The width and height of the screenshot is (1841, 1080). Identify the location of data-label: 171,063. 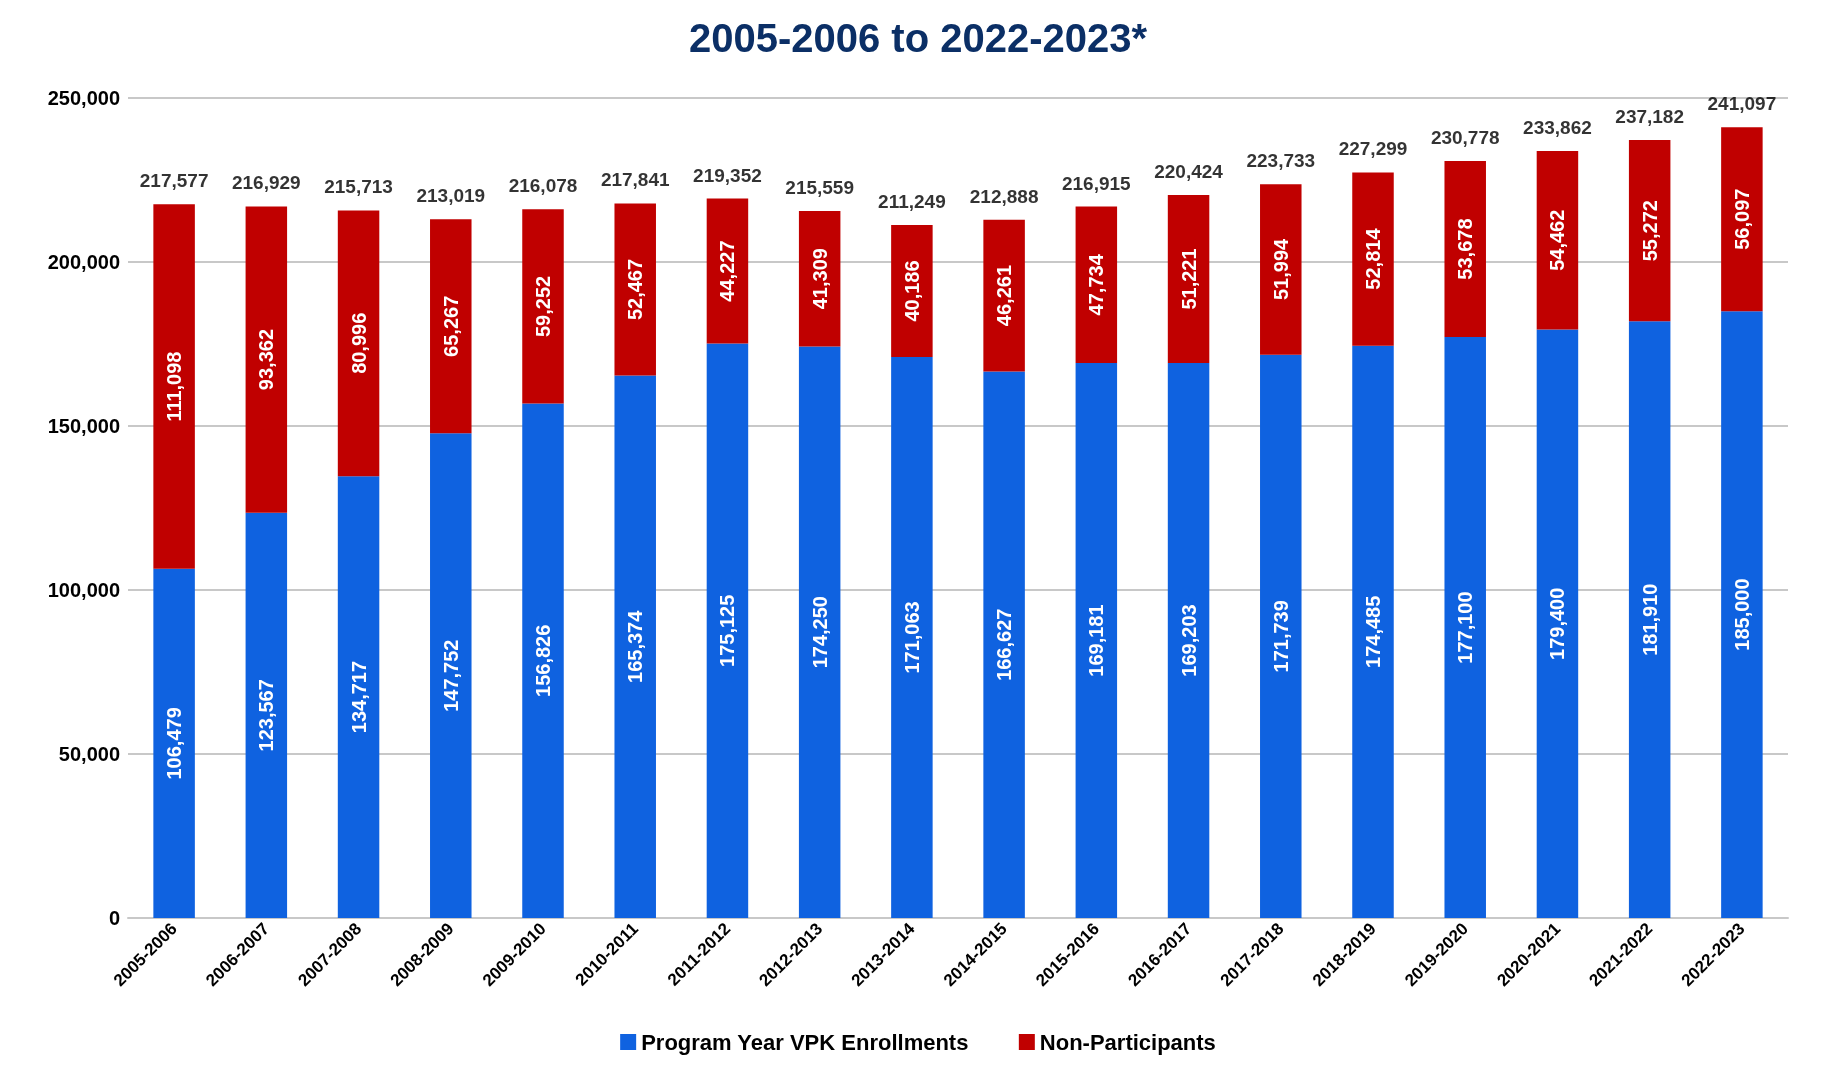
(911, 637).